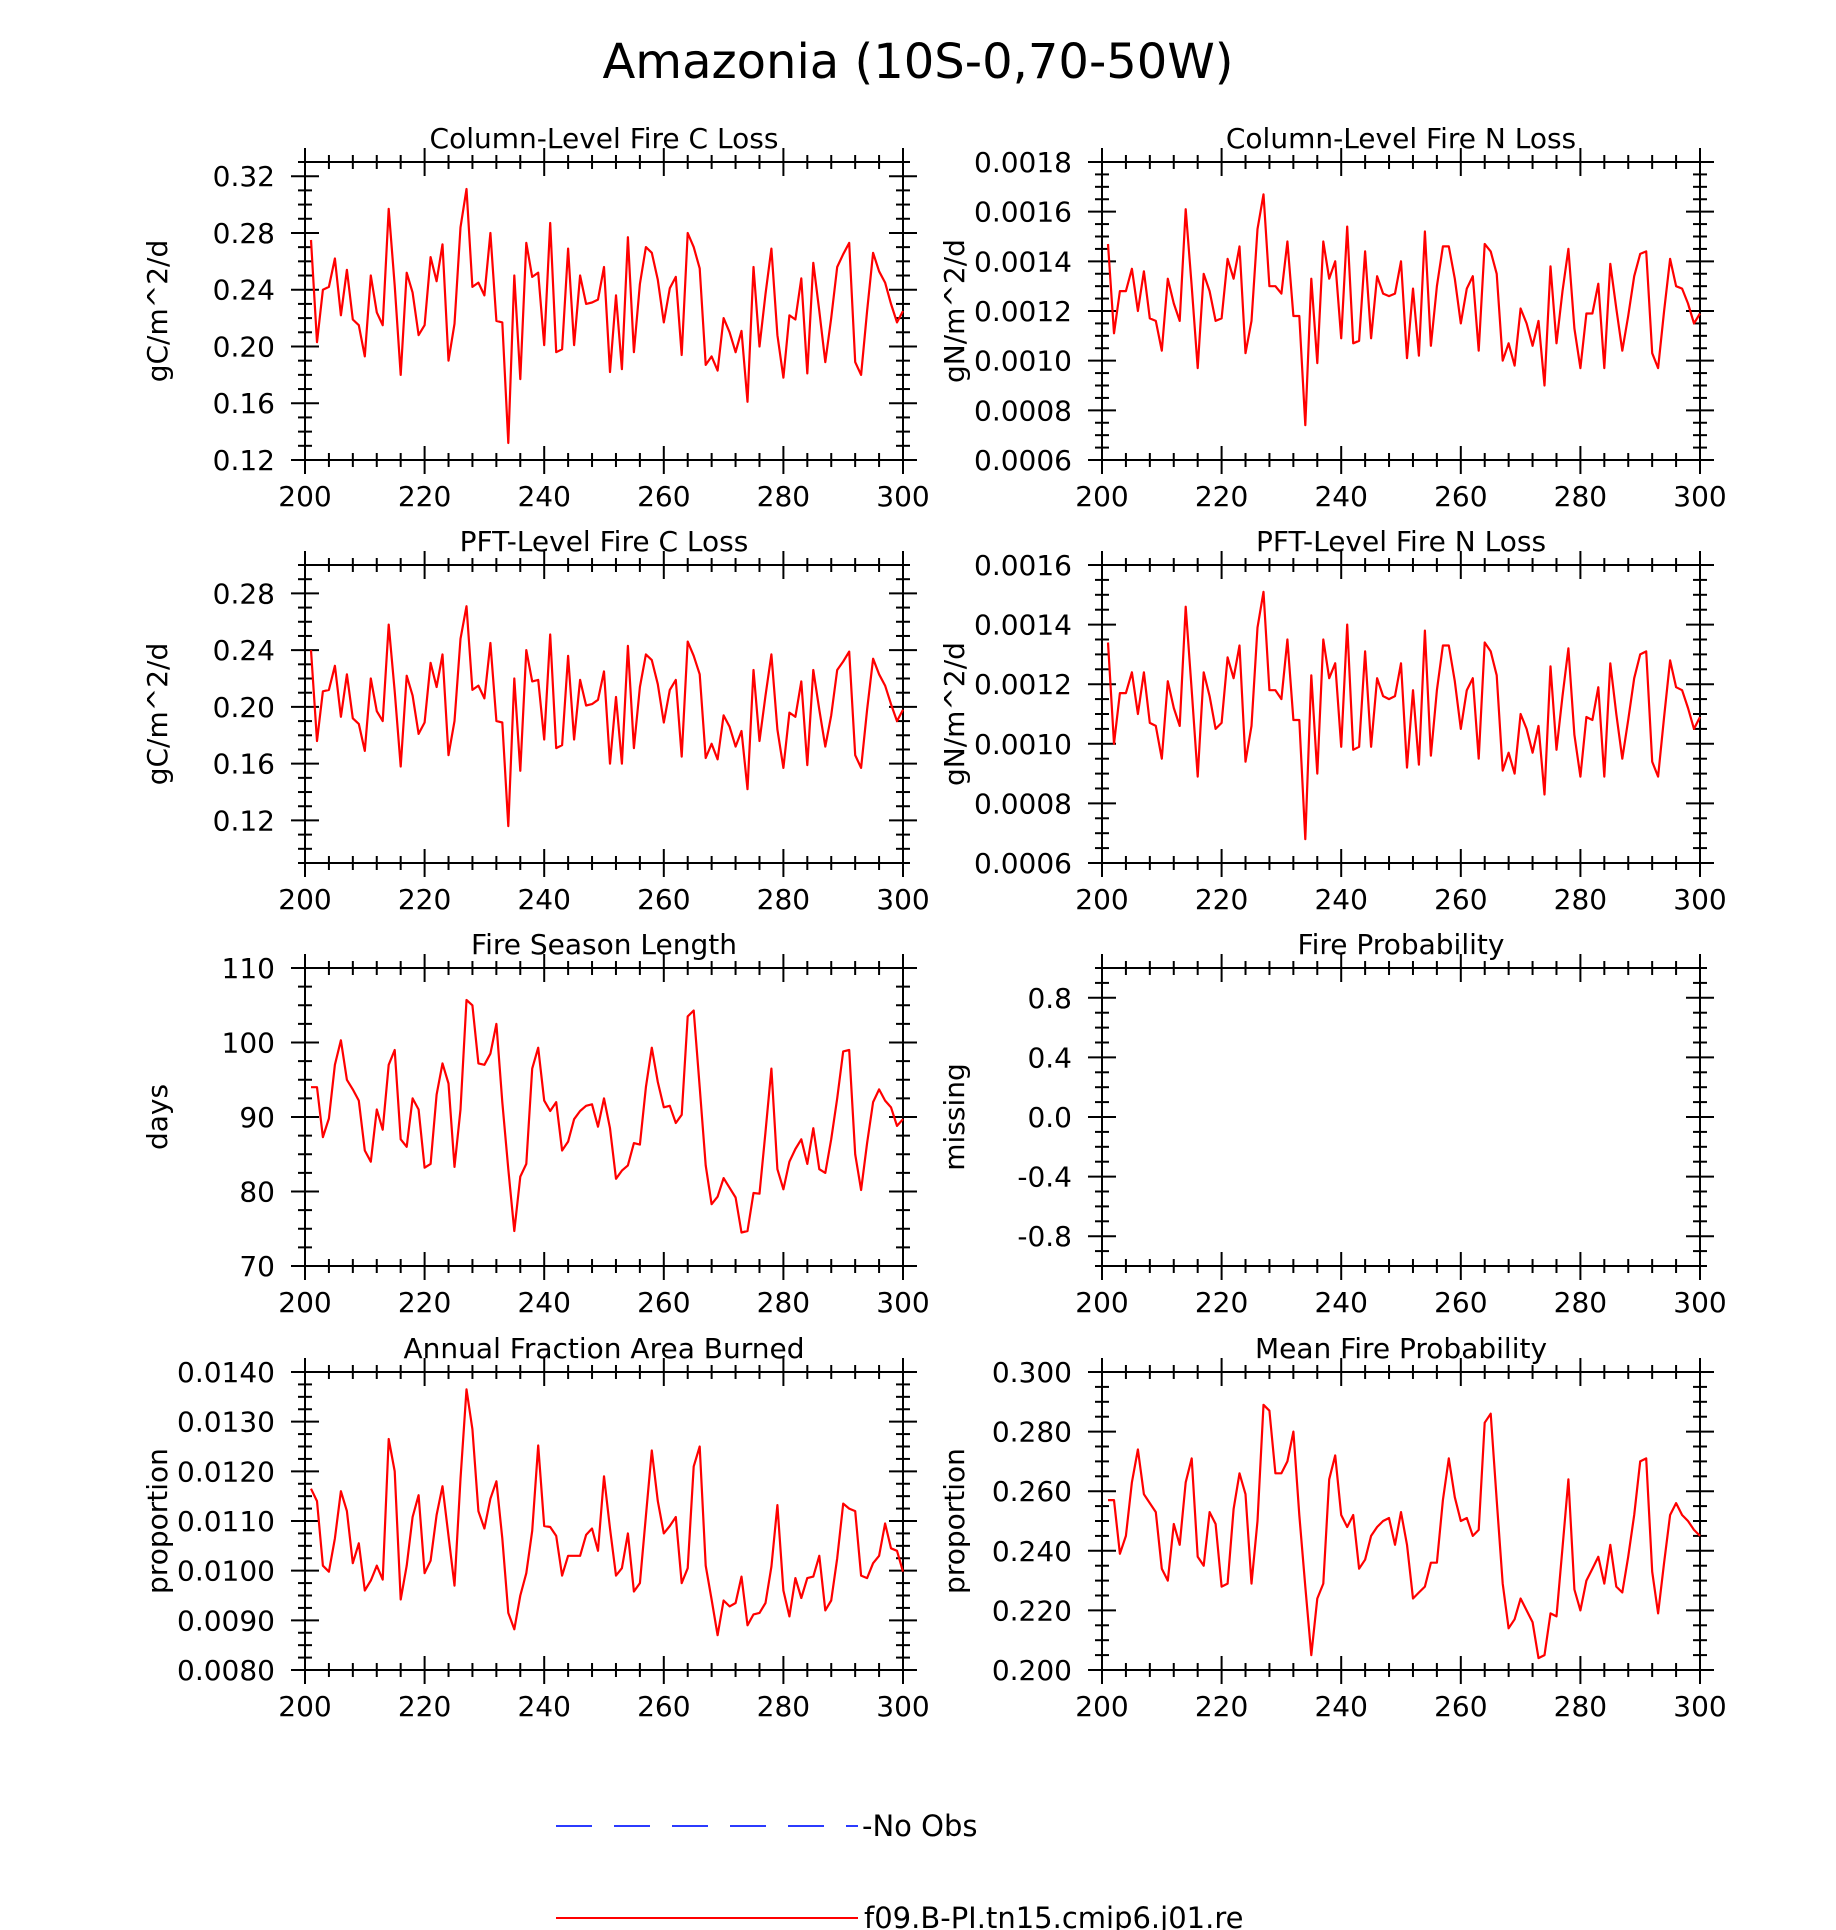 Image resolution: width=1836 pixels, height=1930 pixels. I want to click on y-axis-label: proportion, so click(954, 1521).